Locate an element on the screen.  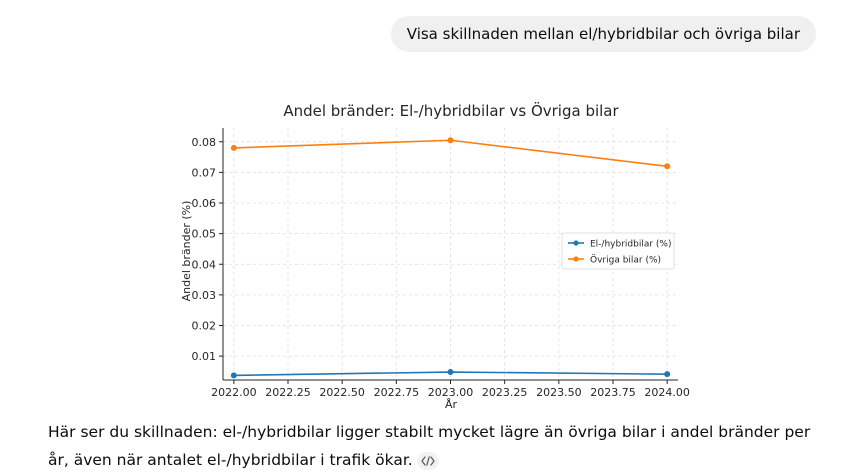
x-tick-label: 2024.00 is located at coordinates (667, 392).